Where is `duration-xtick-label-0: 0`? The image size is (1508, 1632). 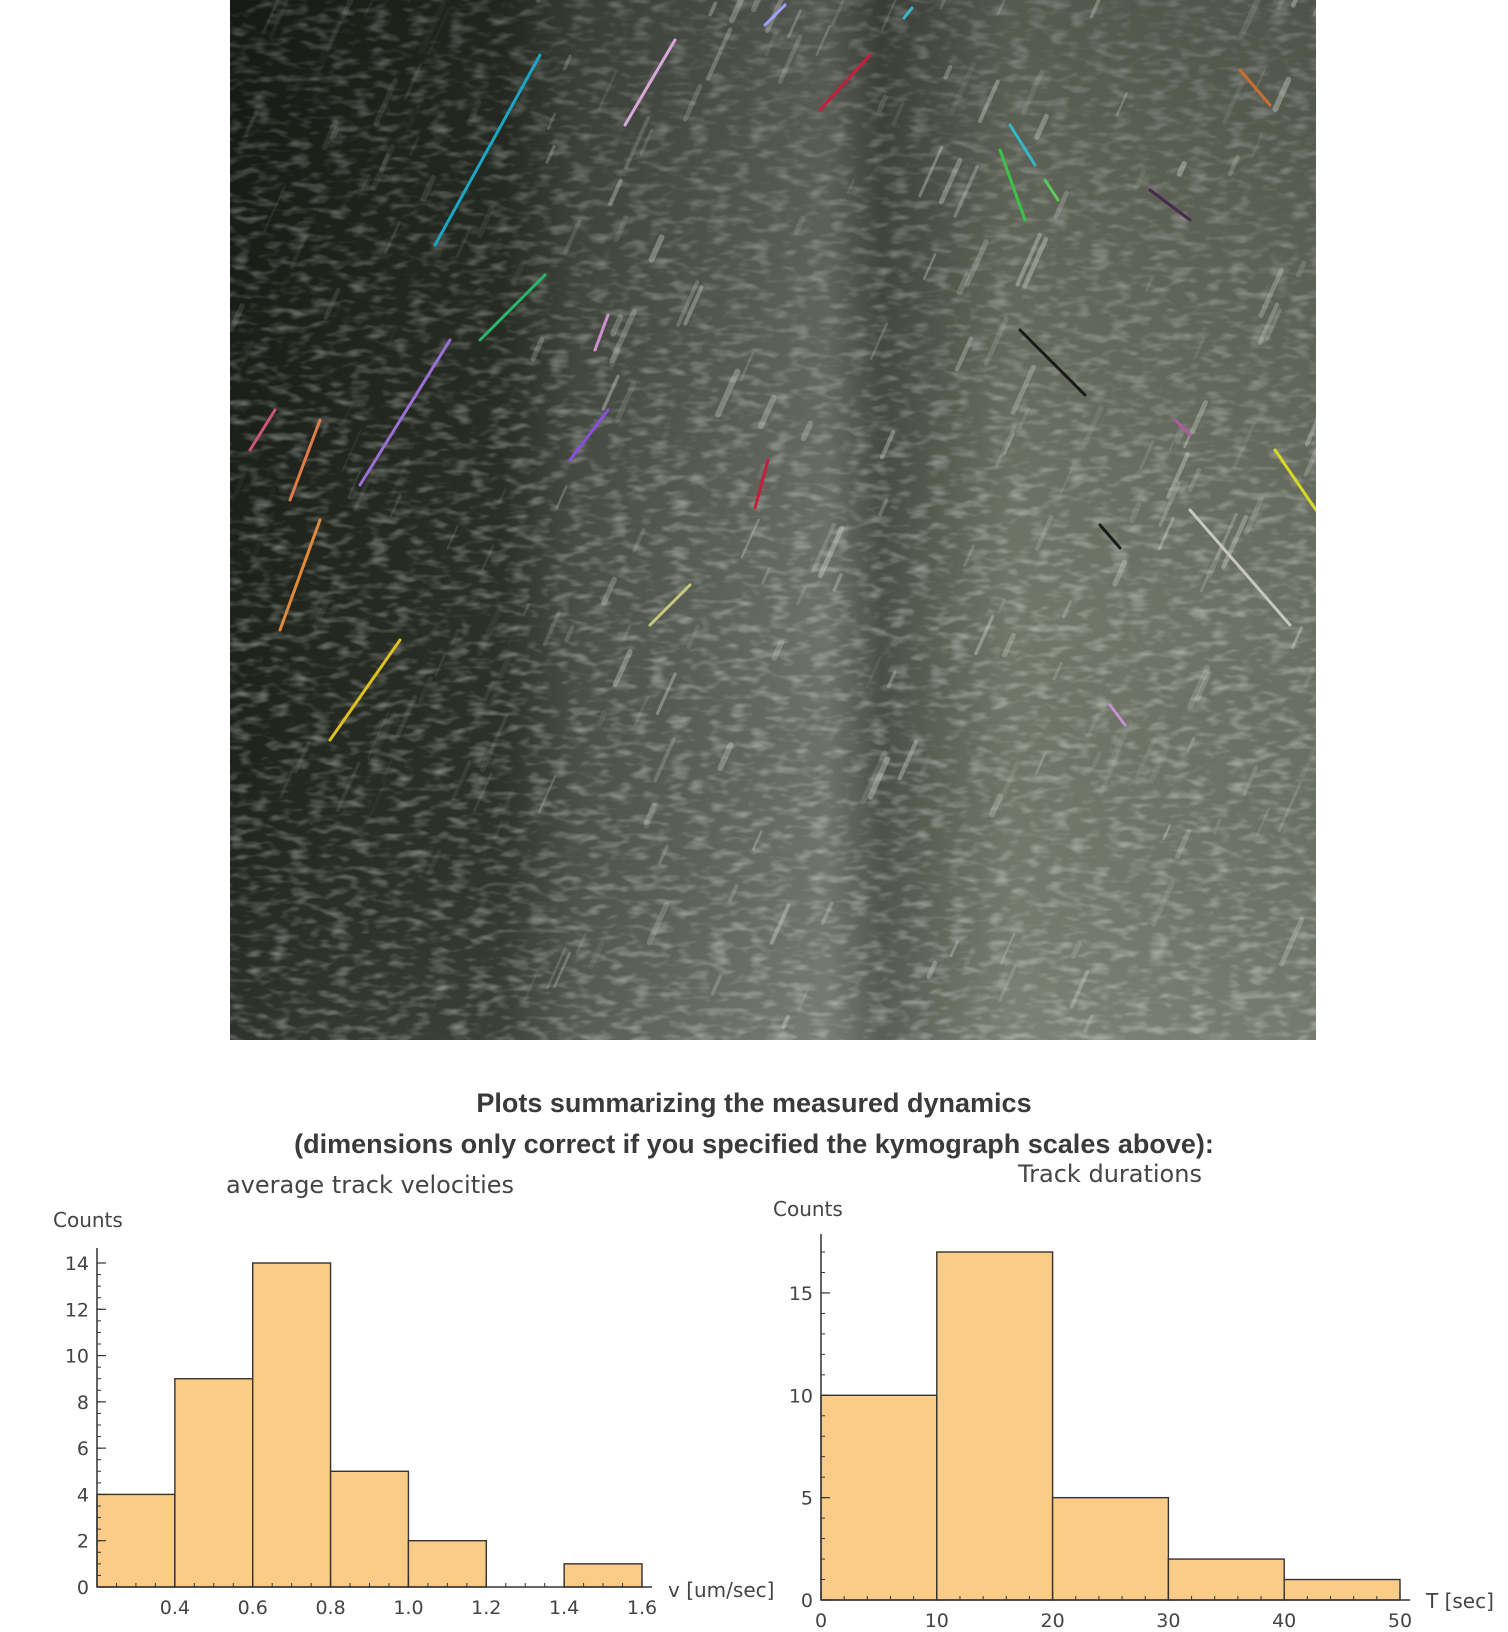 duration-xtick-label-0: 0 is located at coordinates (821, 1621).